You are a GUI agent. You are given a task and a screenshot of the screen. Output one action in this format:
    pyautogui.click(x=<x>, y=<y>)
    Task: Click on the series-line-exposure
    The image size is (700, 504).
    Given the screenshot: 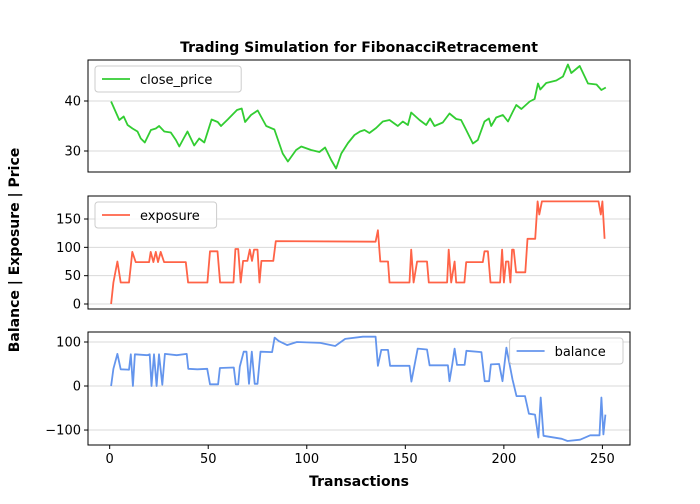 What is the action you would take?
    pyautogui.click(x=358, y=252)
    